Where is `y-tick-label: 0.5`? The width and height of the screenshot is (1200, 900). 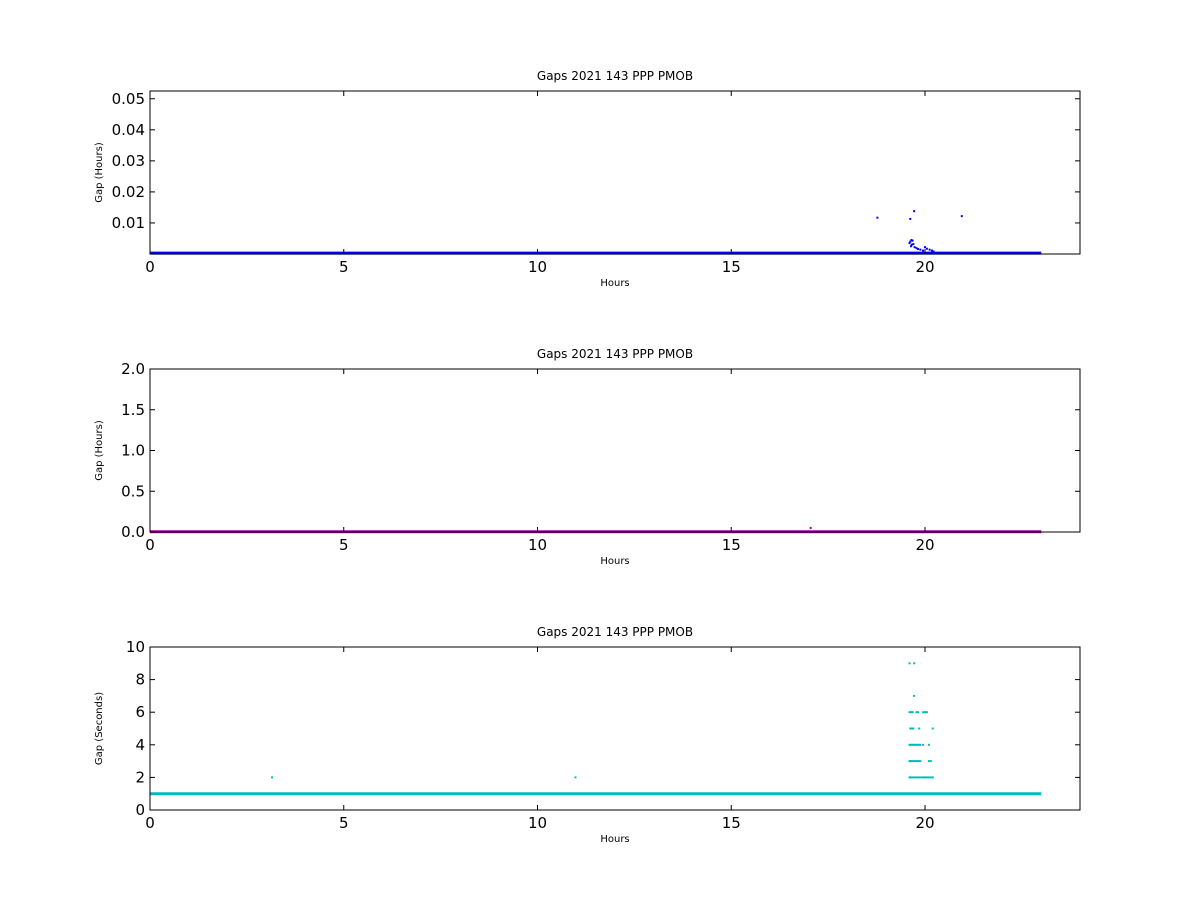 y-tick-label: 0.5 is located at coordinates (133, 491).